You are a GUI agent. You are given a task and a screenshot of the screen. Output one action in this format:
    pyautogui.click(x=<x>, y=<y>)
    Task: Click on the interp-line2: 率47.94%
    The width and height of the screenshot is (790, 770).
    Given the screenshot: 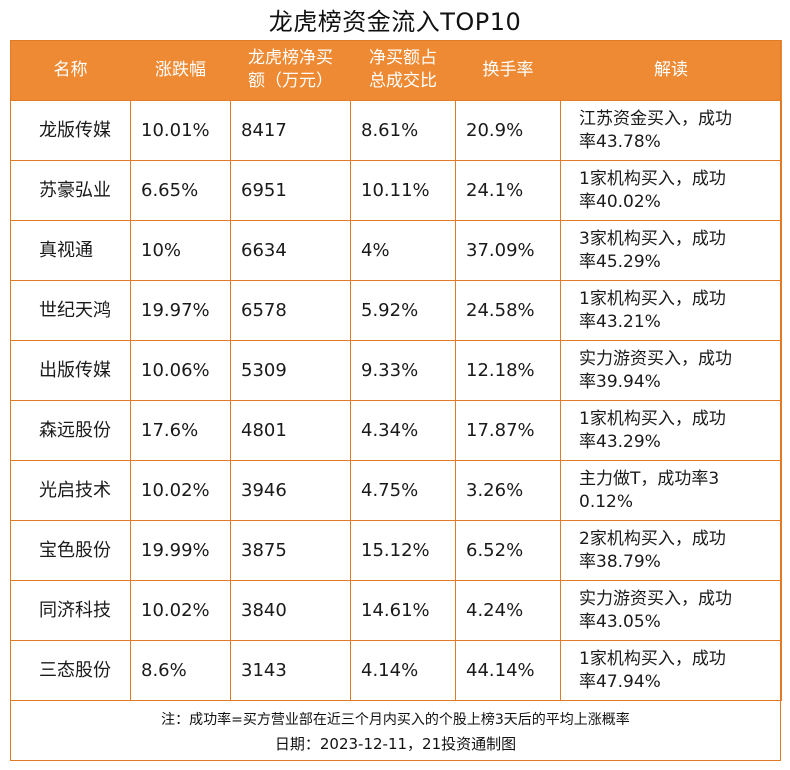 What is the action you would take?
    pyautogui.click(x=620, y=681)
    